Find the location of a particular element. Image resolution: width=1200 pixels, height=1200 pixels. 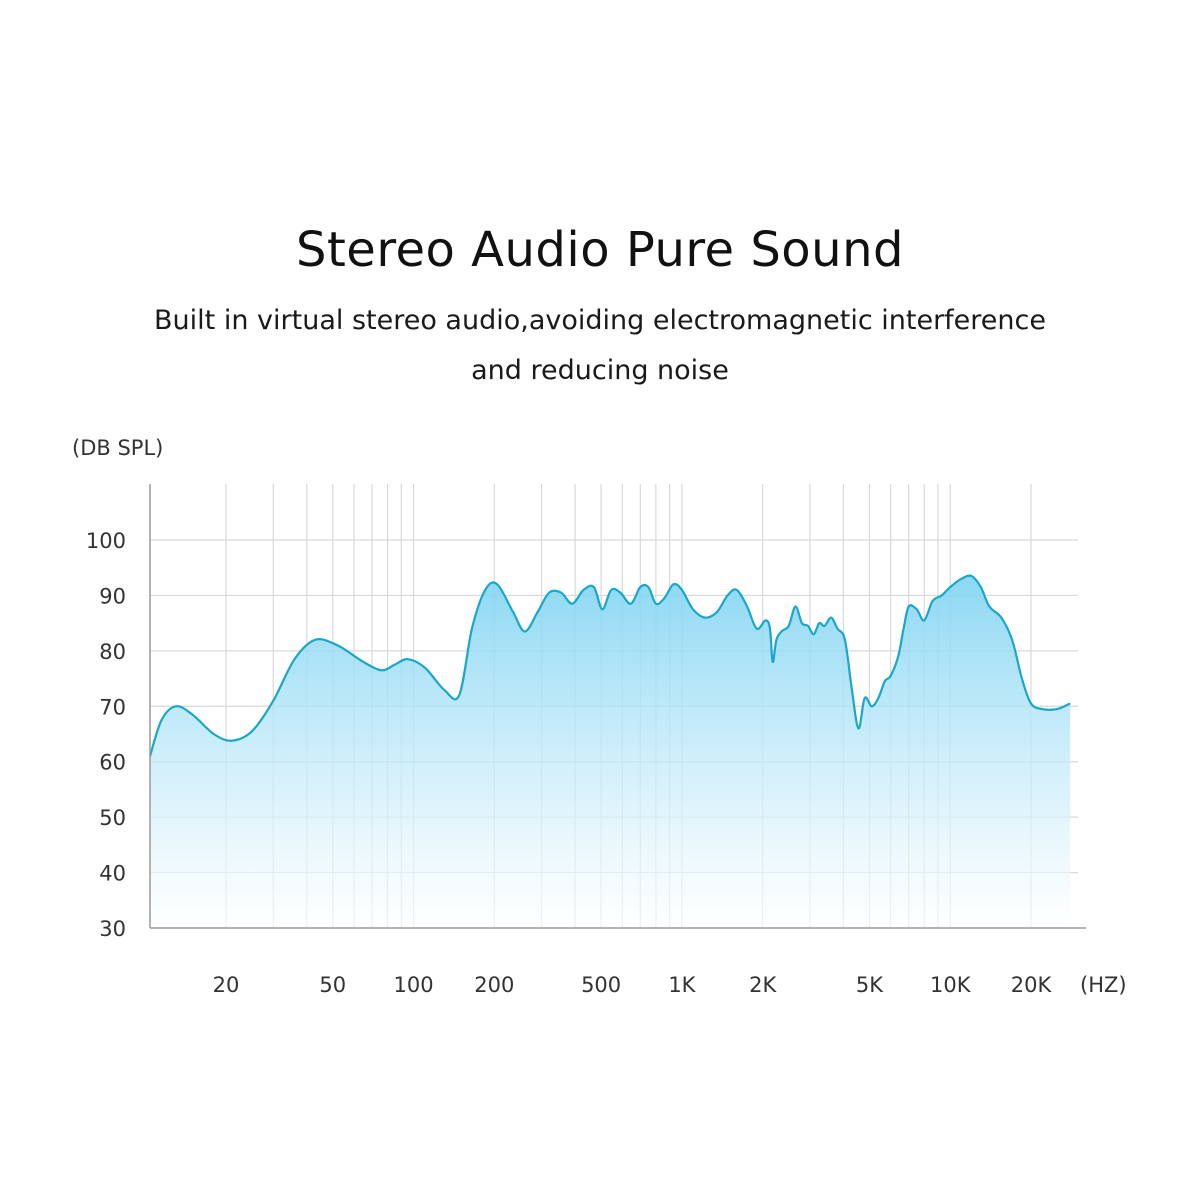

y-tick-label: 40 is located at coordinates (112, 874).